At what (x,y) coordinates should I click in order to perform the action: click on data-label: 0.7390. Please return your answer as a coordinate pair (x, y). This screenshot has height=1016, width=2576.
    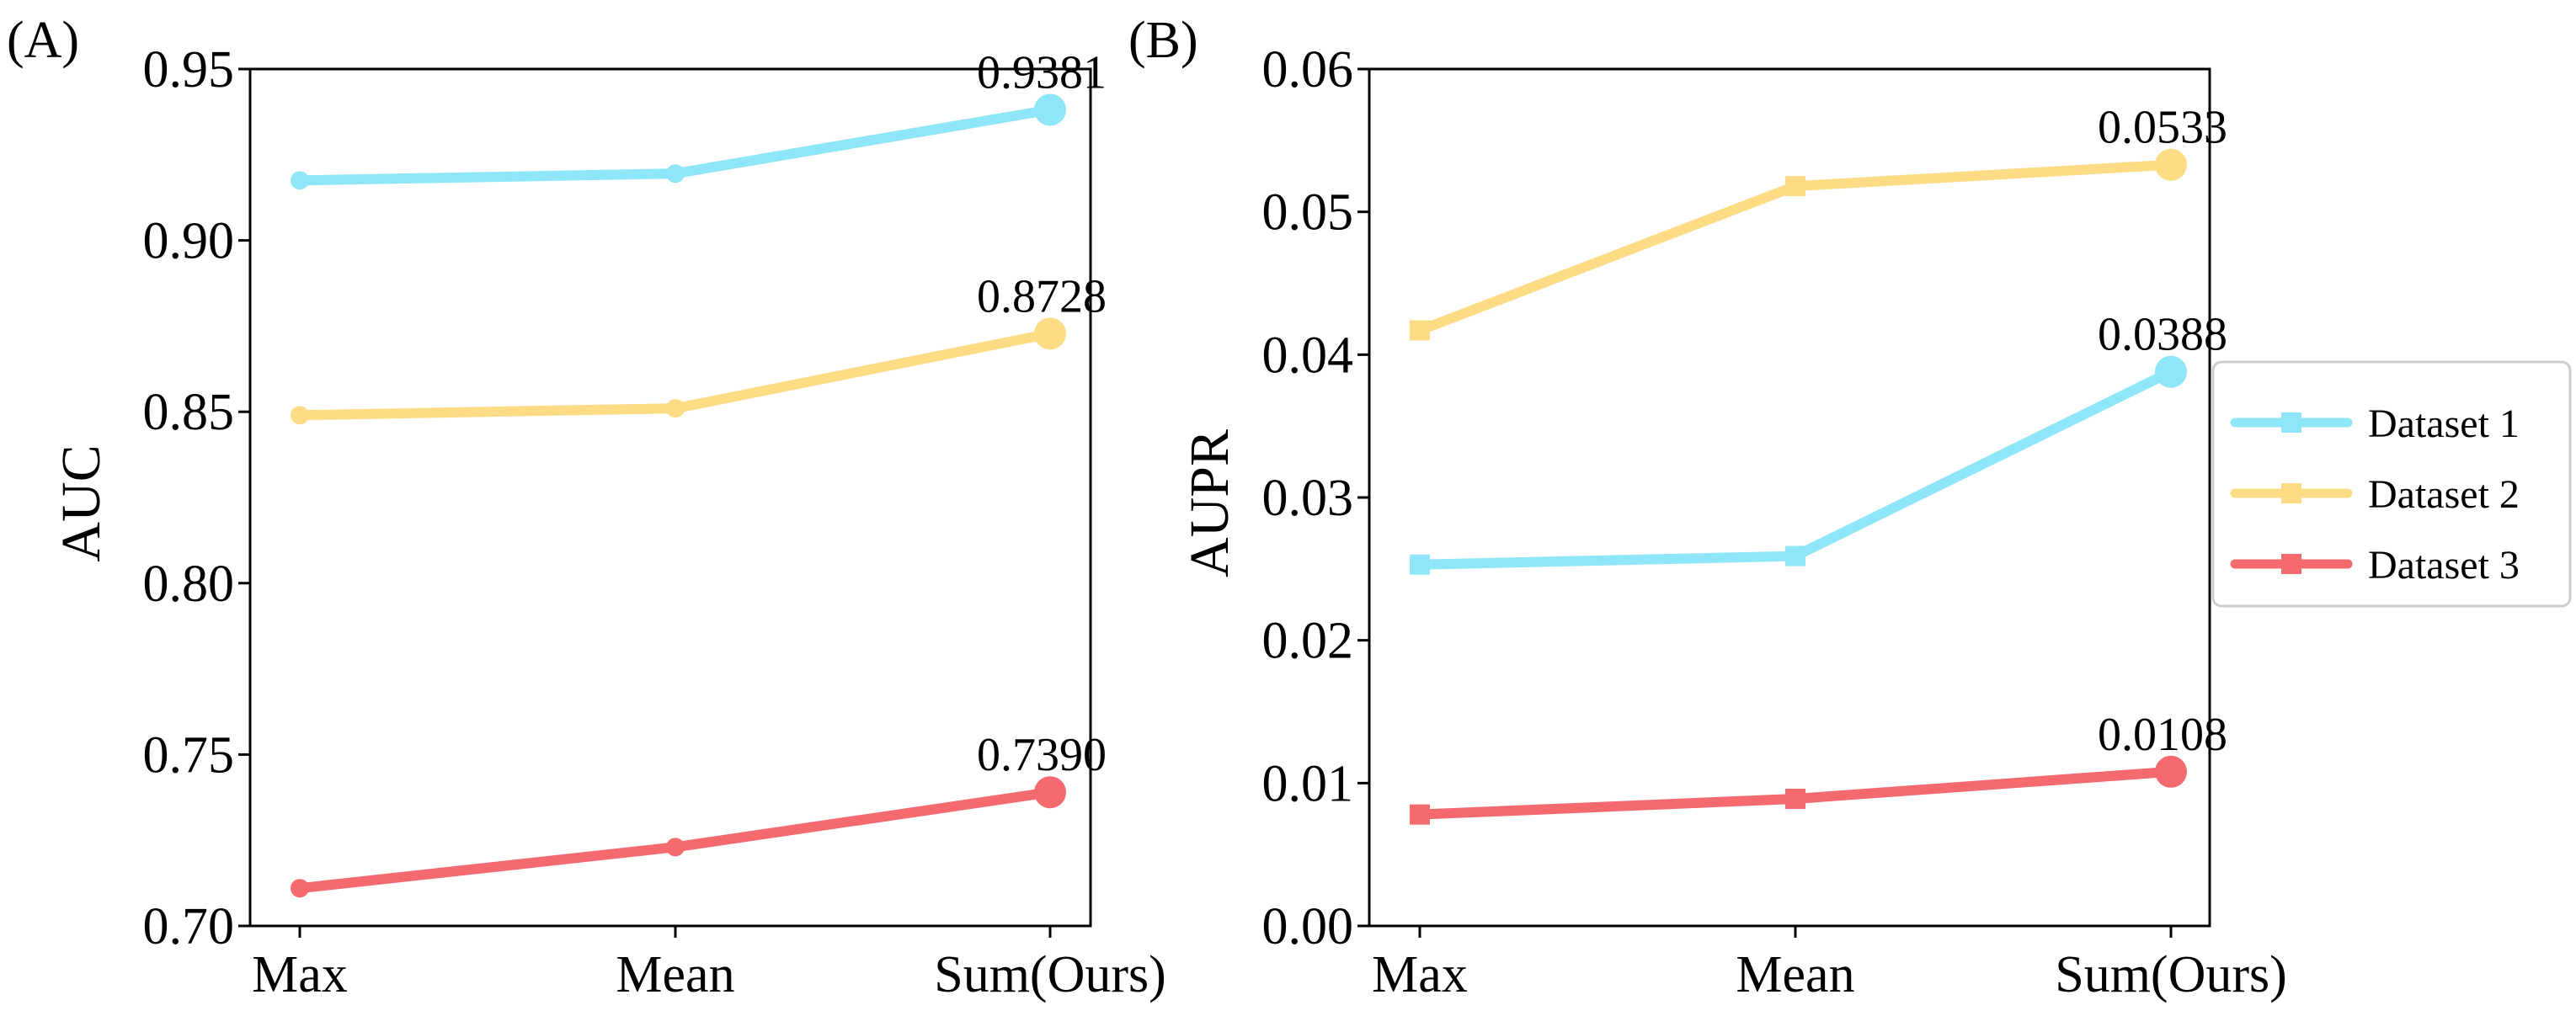
    Looking at the image, I should click on (1042, 755).